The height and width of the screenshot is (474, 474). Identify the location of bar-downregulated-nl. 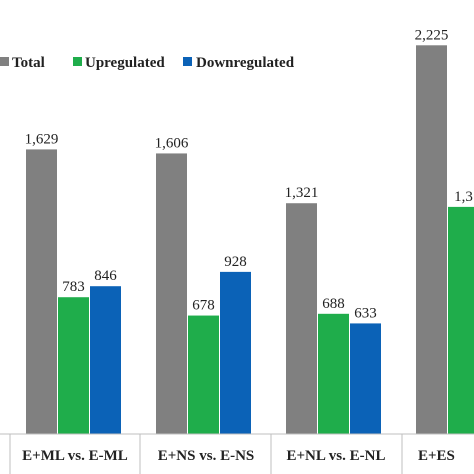
(365, 378).